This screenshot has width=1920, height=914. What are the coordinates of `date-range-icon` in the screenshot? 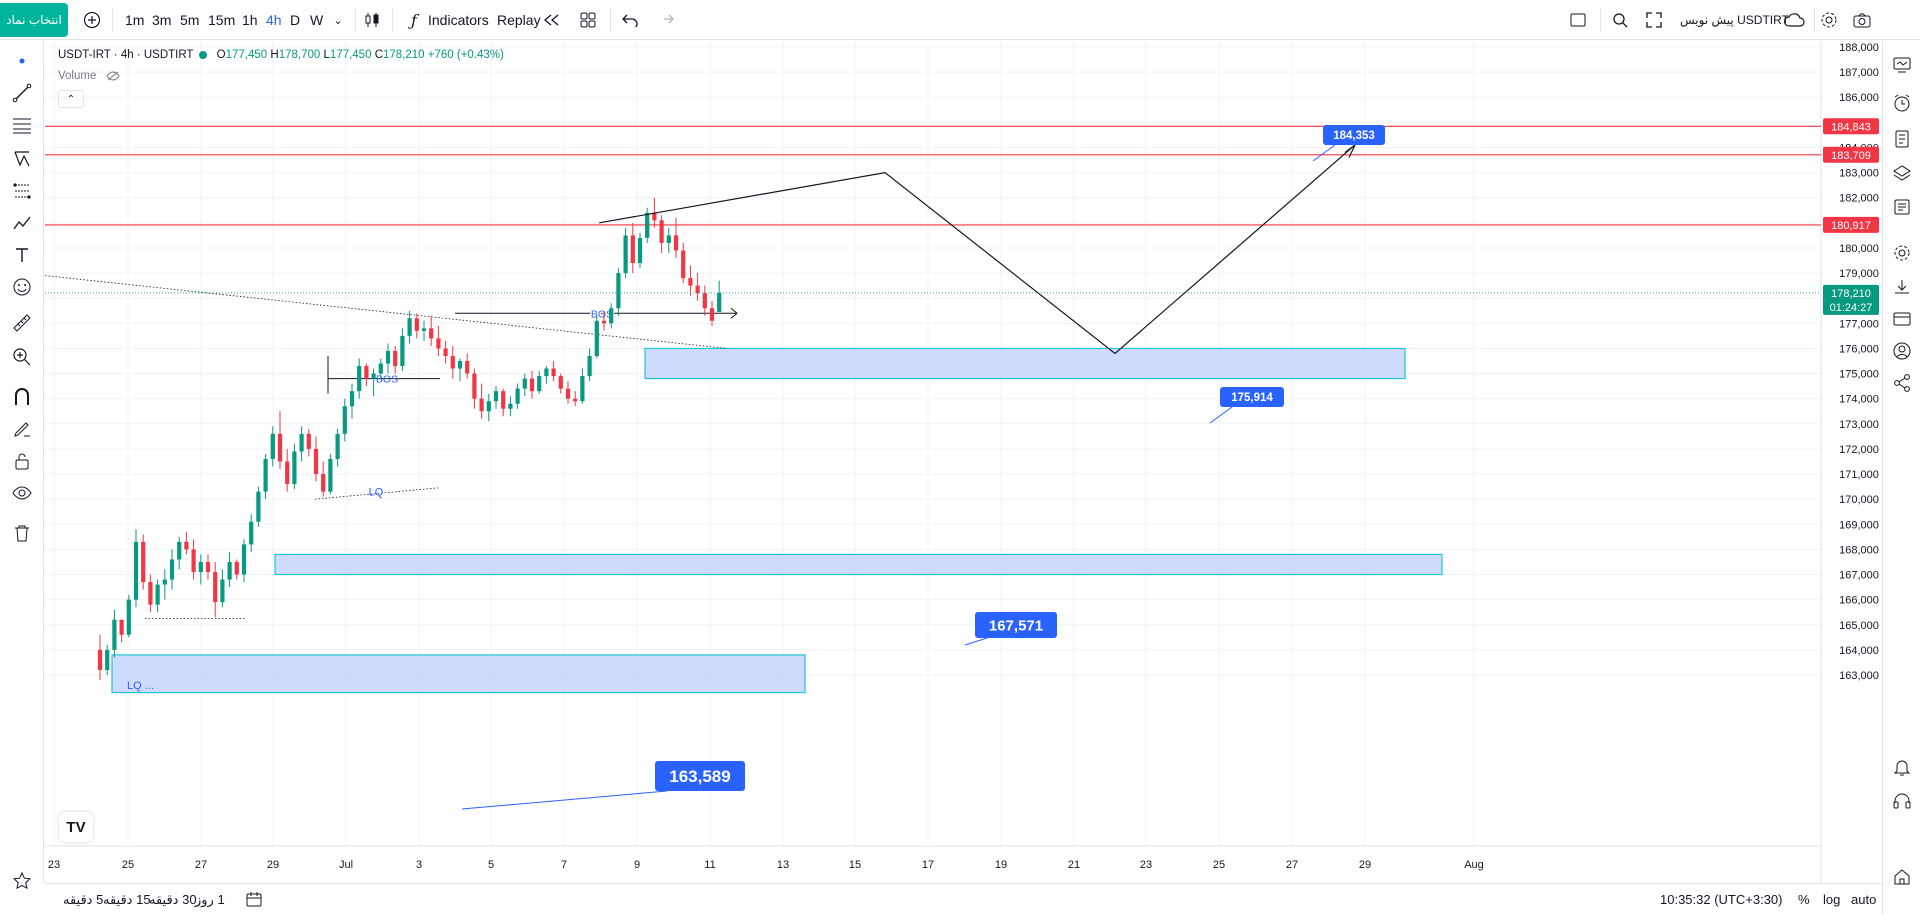 It's located at (254, 900).